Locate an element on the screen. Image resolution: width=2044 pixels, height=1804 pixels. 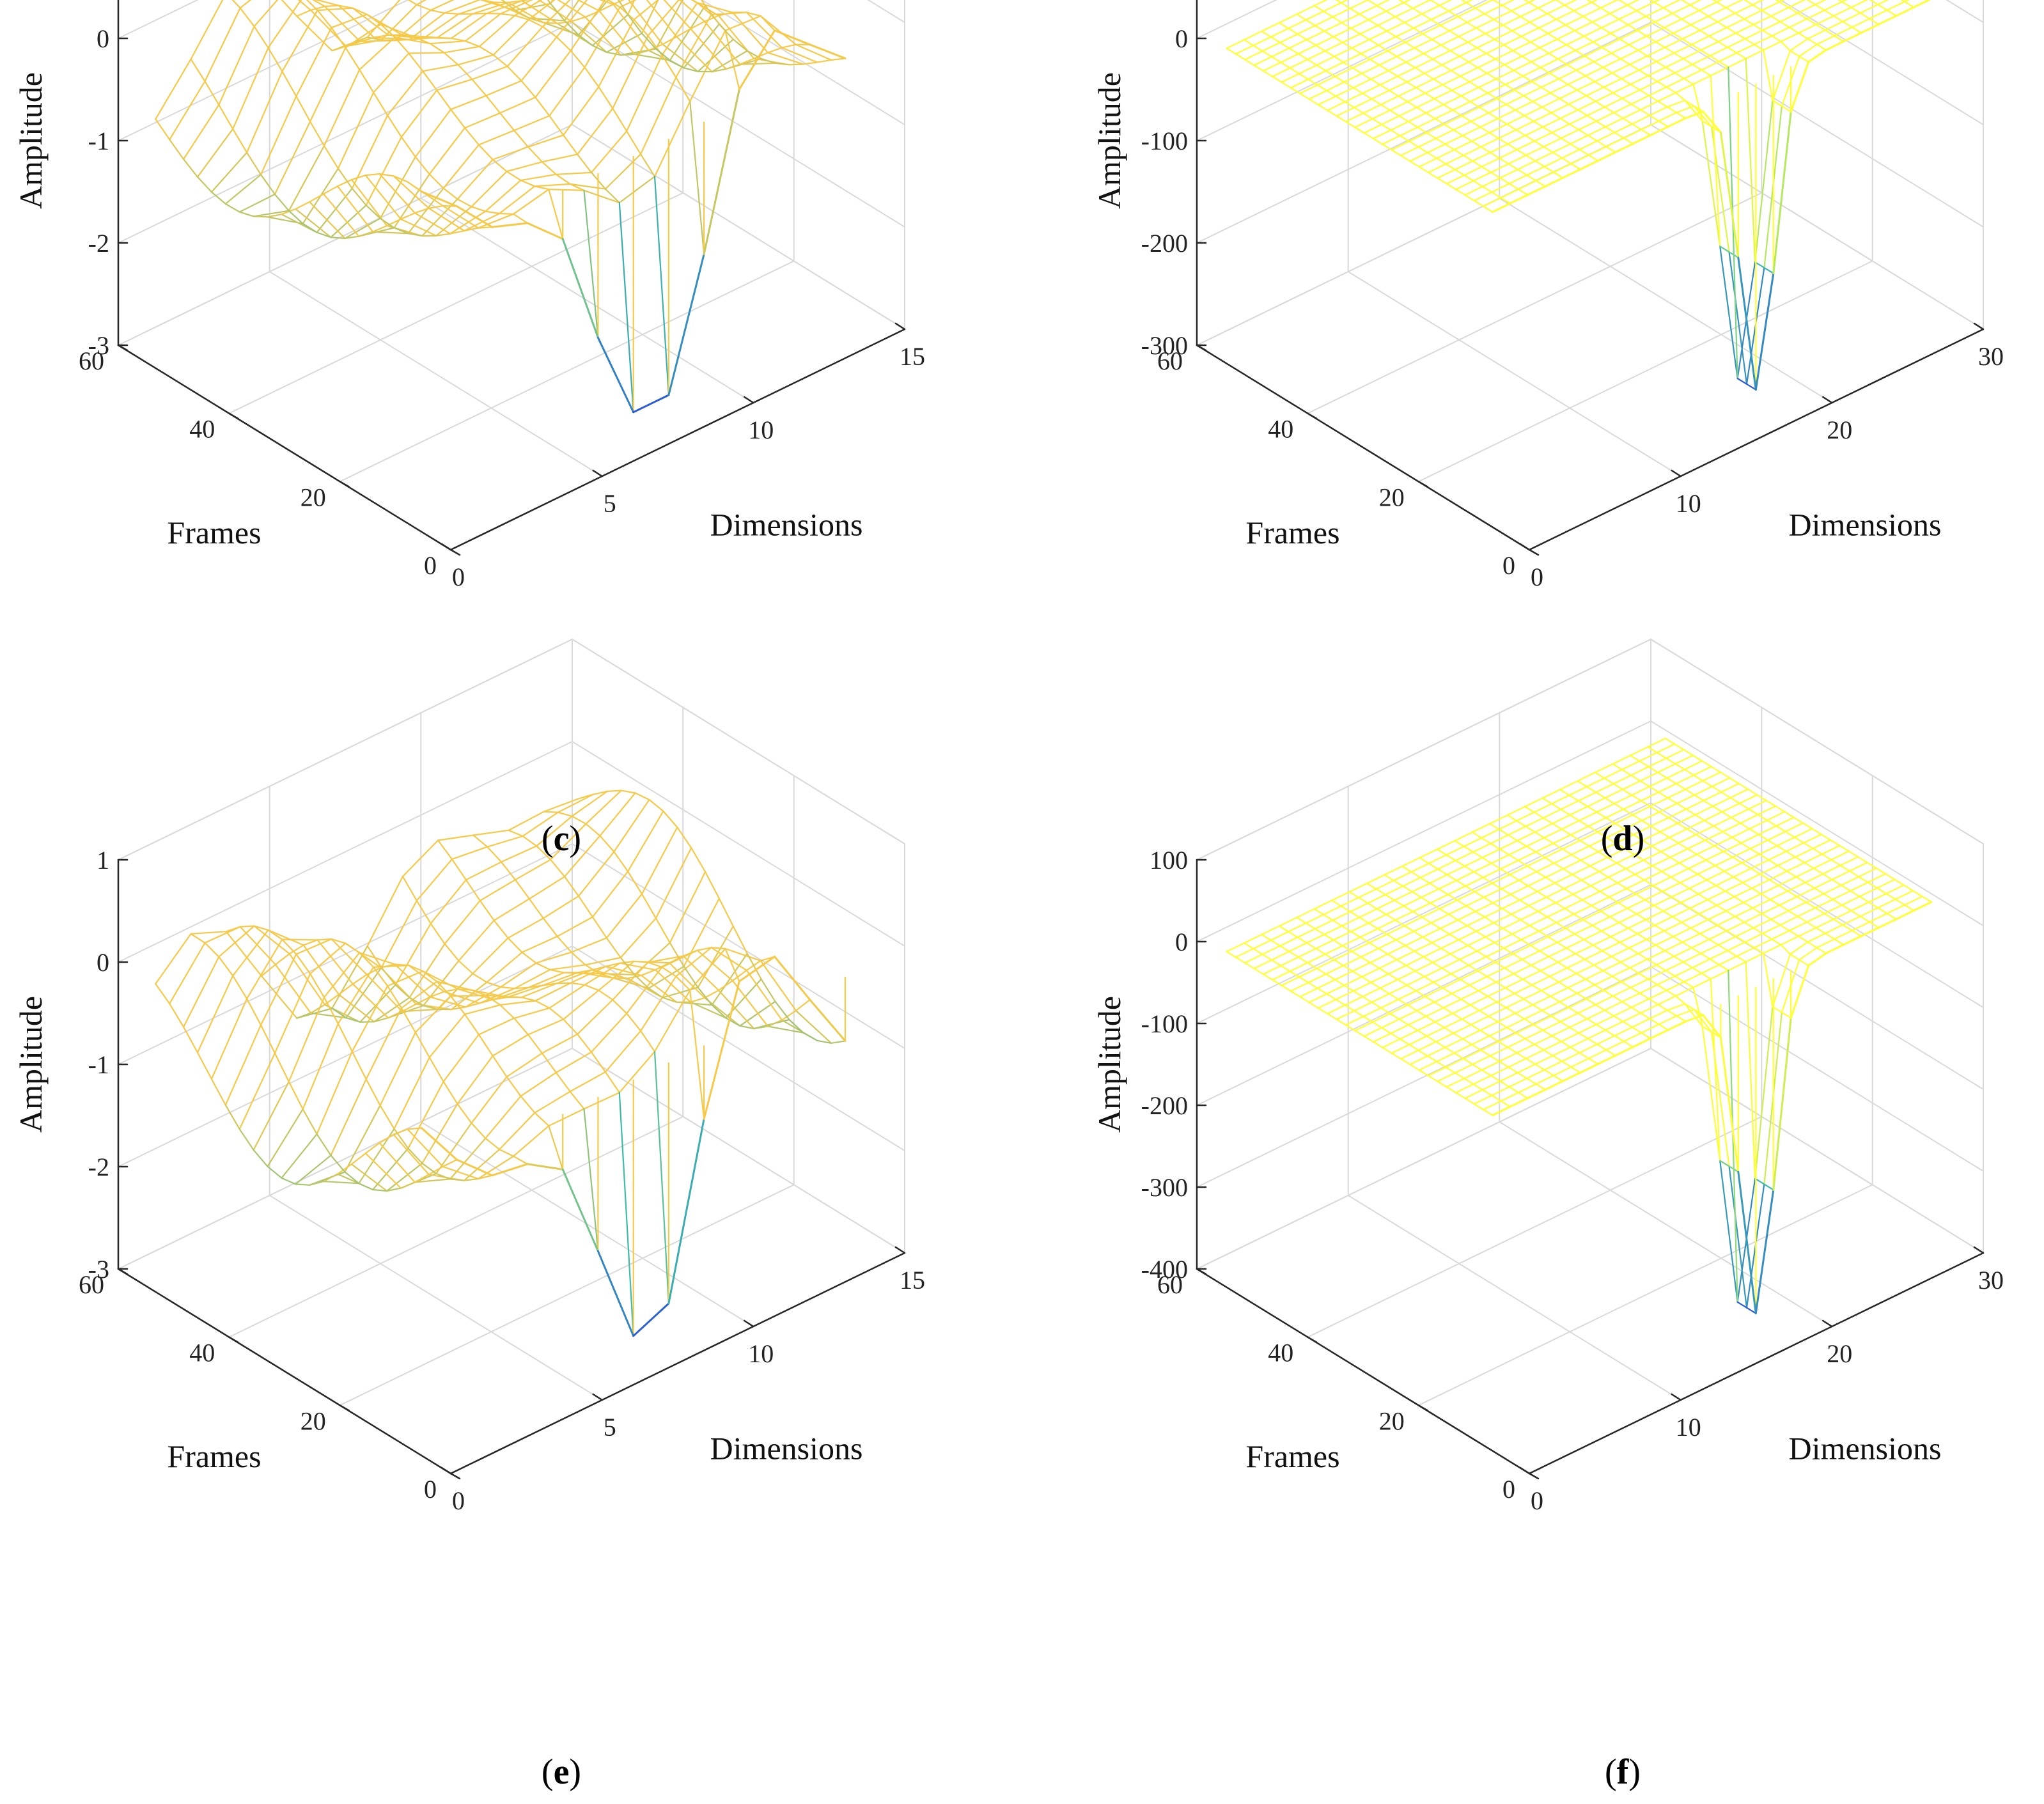
backwall-gridline-z is located at coordinates (1423, 913).